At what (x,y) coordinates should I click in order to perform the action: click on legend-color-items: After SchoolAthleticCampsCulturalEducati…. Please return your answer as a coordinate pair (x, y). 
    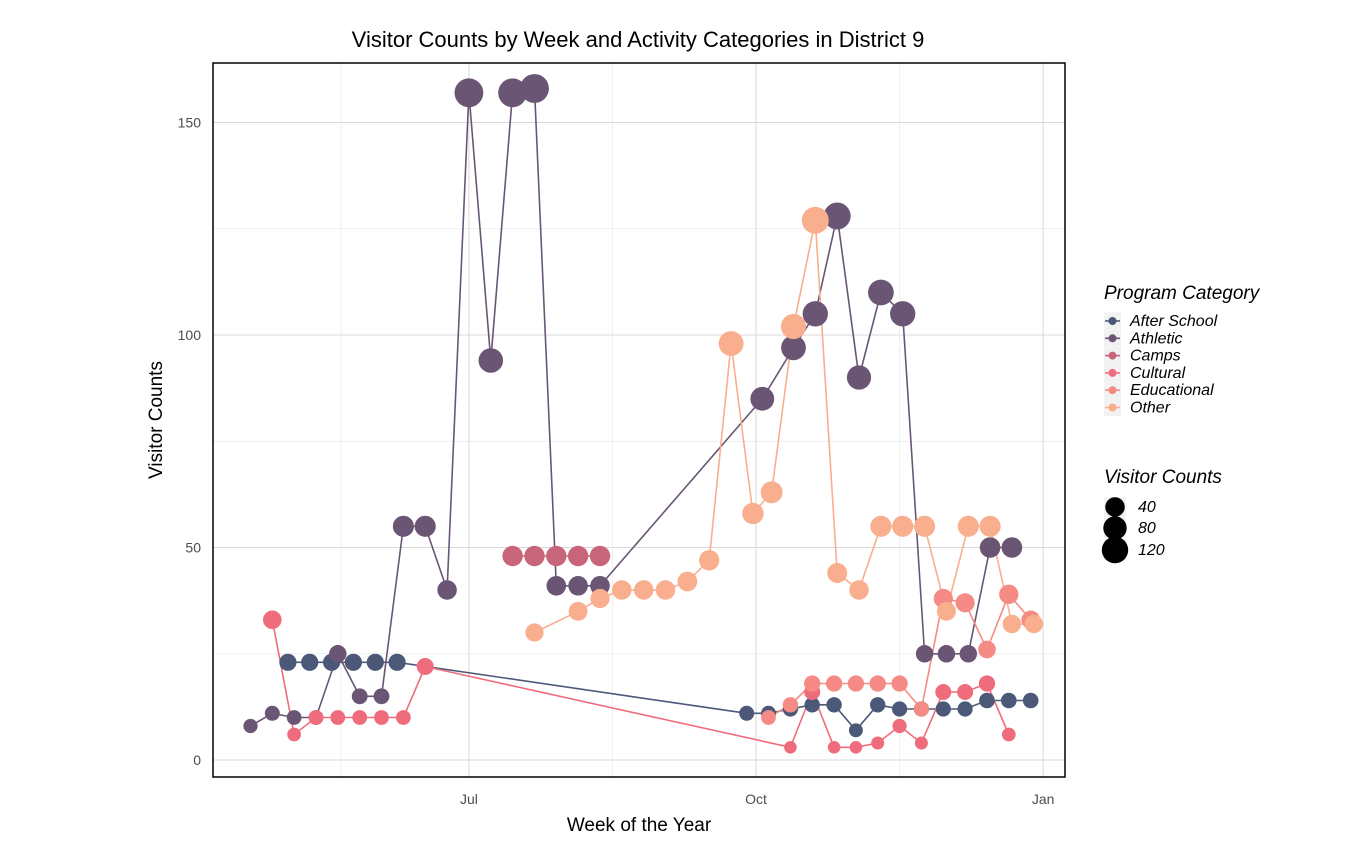
    Looking at the image, I should click on (1161, 364).